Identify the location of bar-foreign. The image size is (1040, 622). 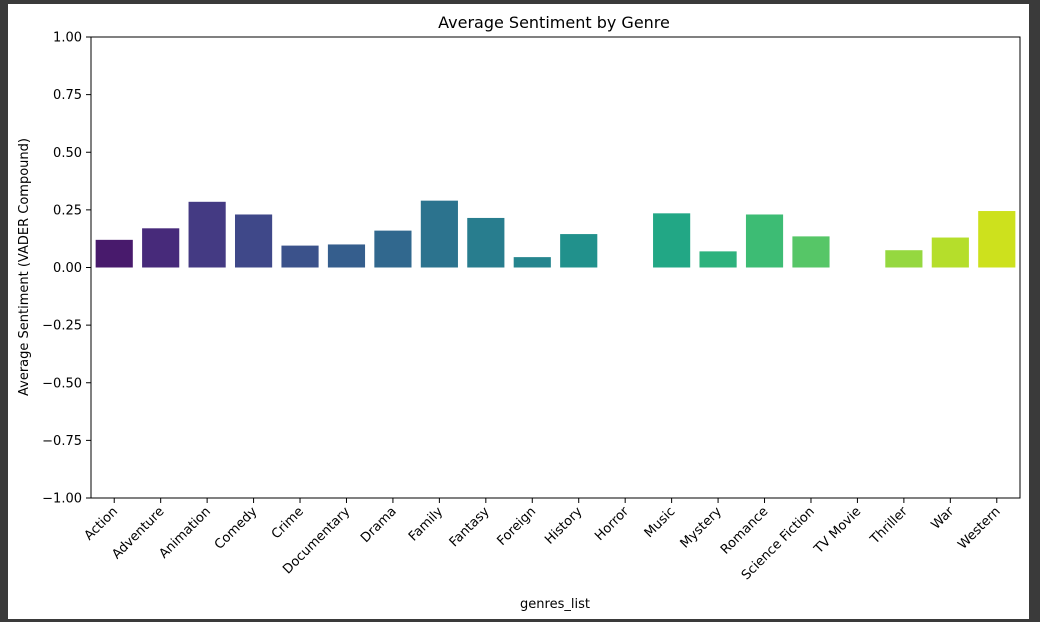
(532, 262).